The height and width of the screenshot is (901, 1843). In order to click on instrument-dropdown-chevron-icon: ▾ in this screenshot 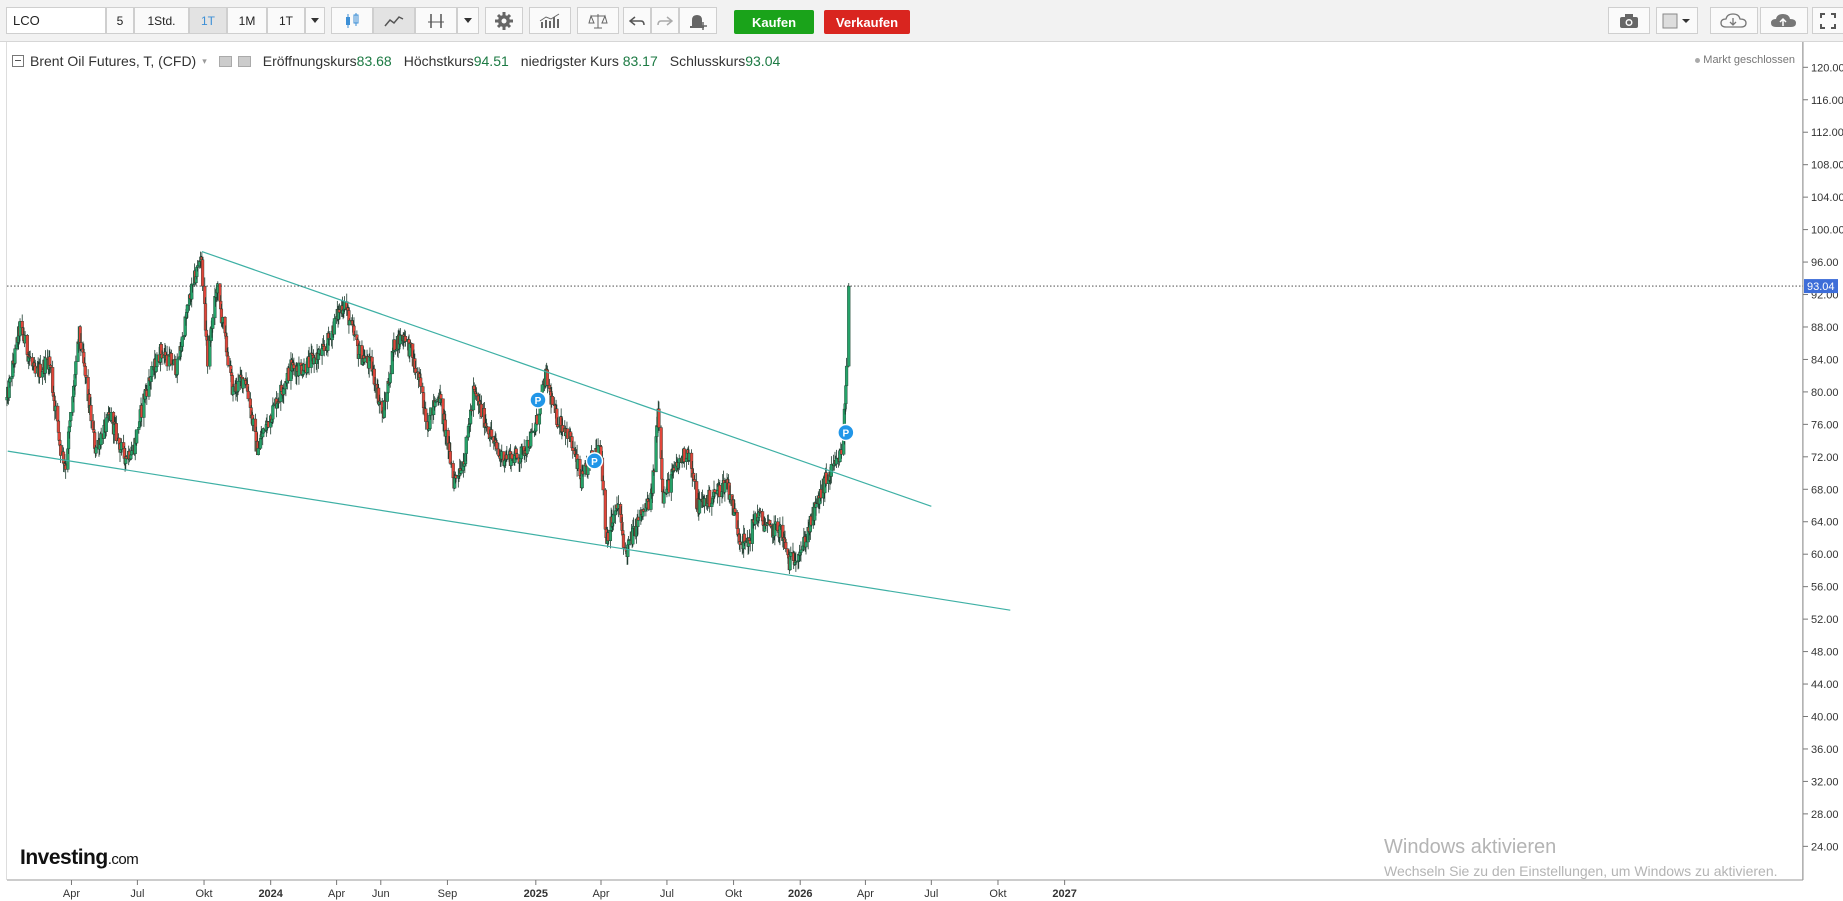, I will do `click(204, 60)`.